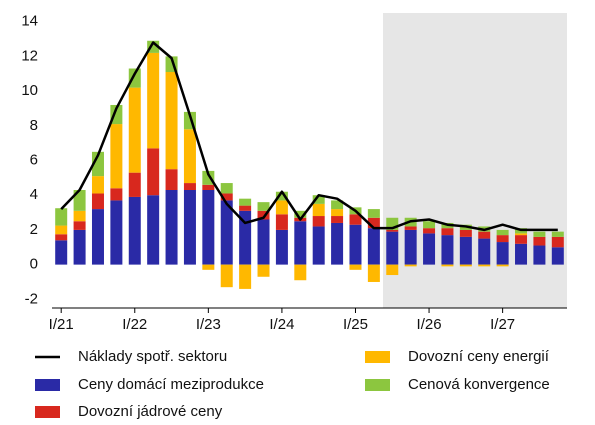 The height and width of the screenshot is (425, 595). What do you see at coordinates (281, 324) in the screenshot?
I see `x-tick-label: I/24` at bounding box center [281, 324].